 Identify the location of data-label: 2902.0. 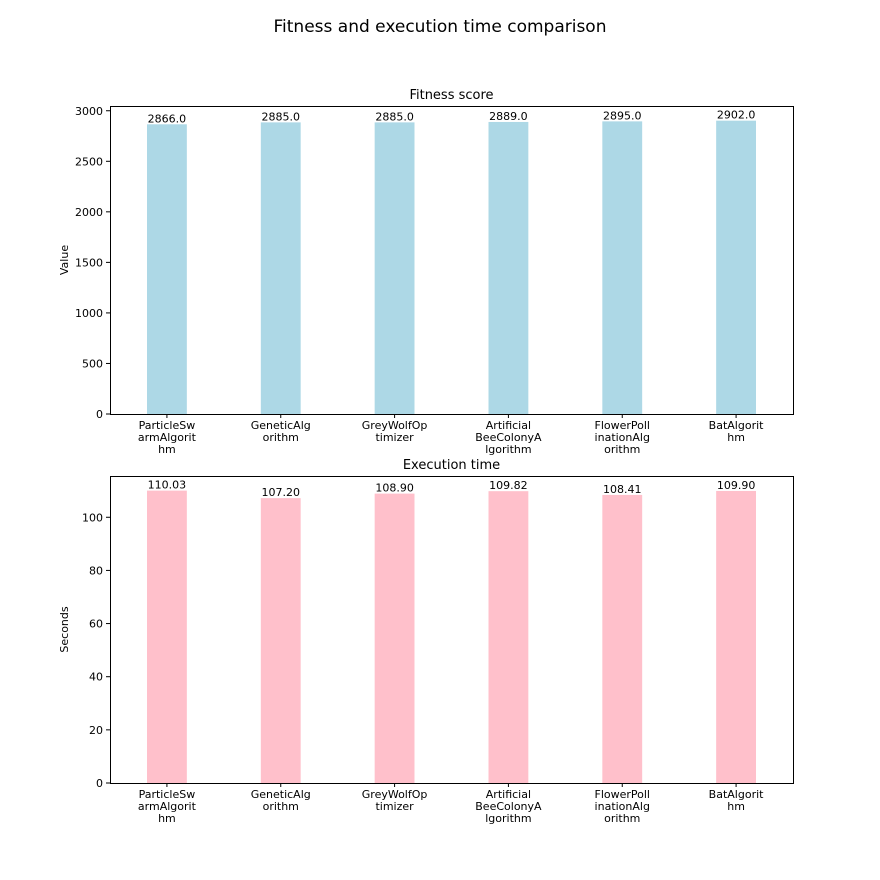
(736, 115).